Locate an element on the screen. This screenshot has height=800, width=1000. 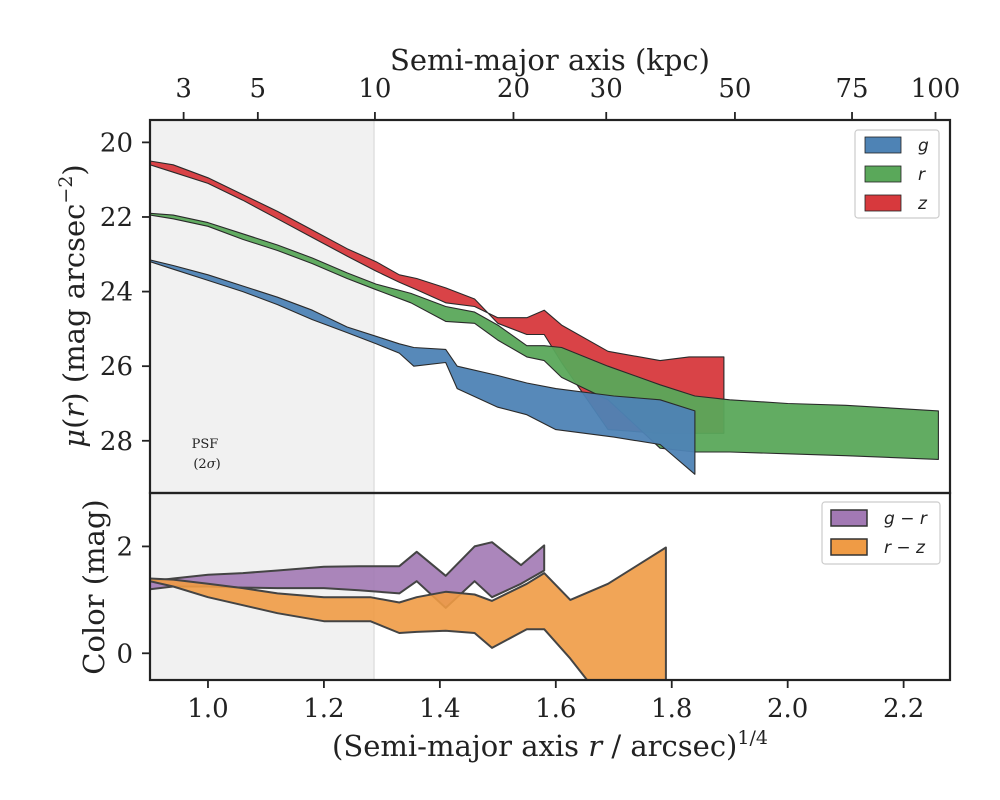
top-x-tick-label: 100 is located at coordinates (936, 89).